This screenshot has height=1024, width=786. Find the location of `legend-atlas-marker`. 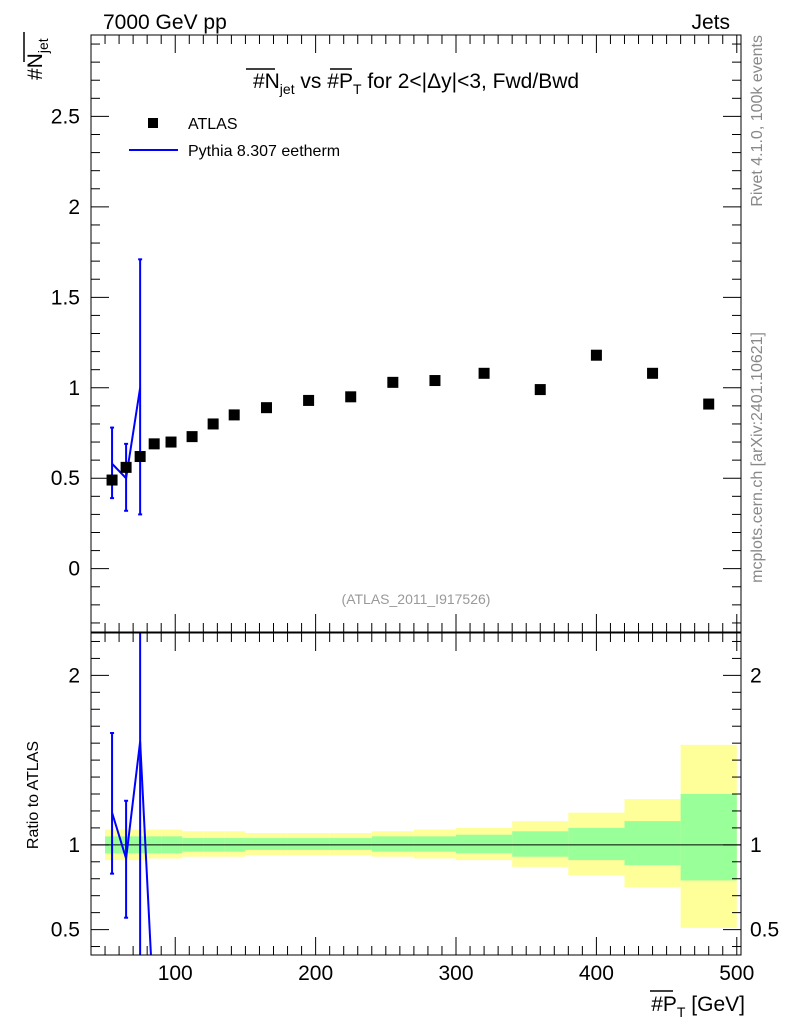

legend-atlas-marker is located at coordinates (153, 123).